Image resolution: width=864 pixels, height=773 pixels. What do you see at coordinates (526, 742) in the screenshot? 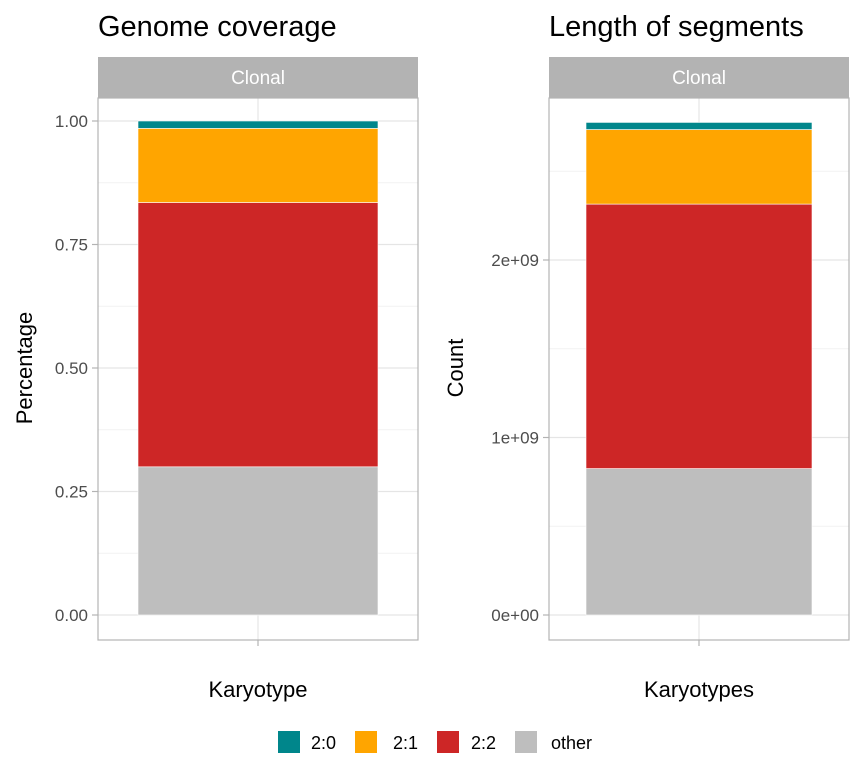
I see `legend-key-other` at bounding box center [526, 742].